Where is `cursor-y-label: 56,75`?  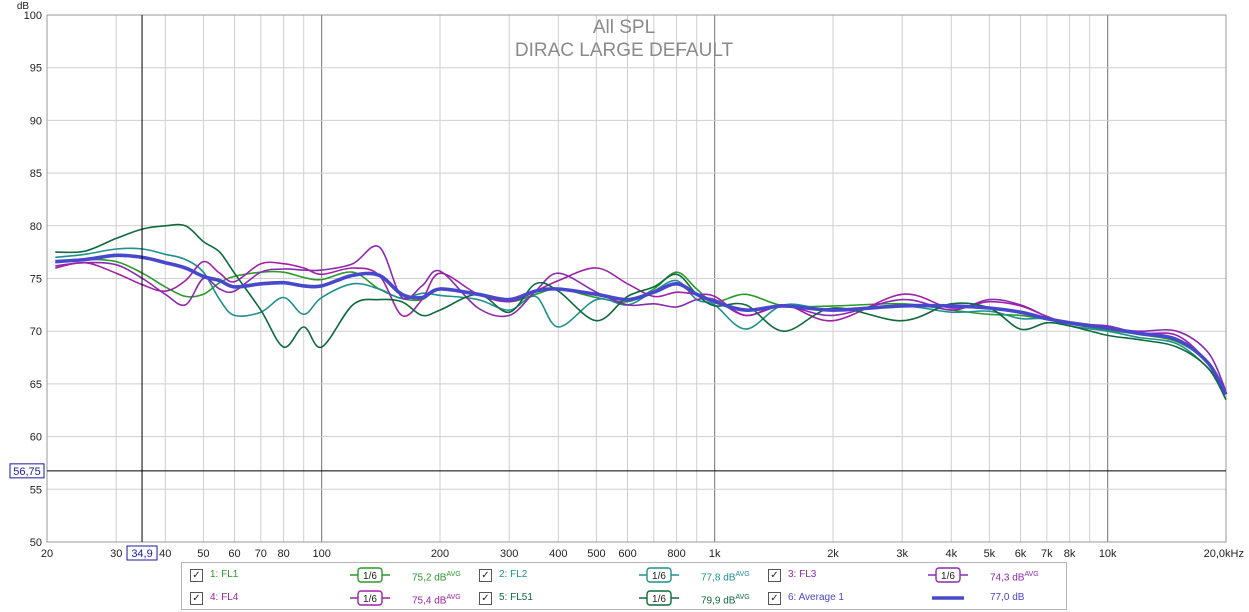
cursor-y-label: 56,75 is located at coordinates (27, 472).